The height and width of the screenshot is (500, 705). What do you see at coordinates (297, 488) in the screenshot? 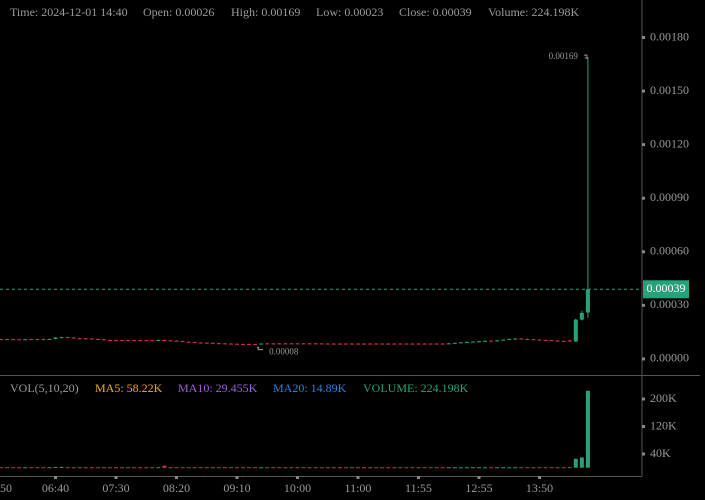
I see `x-tick-label: 10:00` at bounding box center [297, 488].